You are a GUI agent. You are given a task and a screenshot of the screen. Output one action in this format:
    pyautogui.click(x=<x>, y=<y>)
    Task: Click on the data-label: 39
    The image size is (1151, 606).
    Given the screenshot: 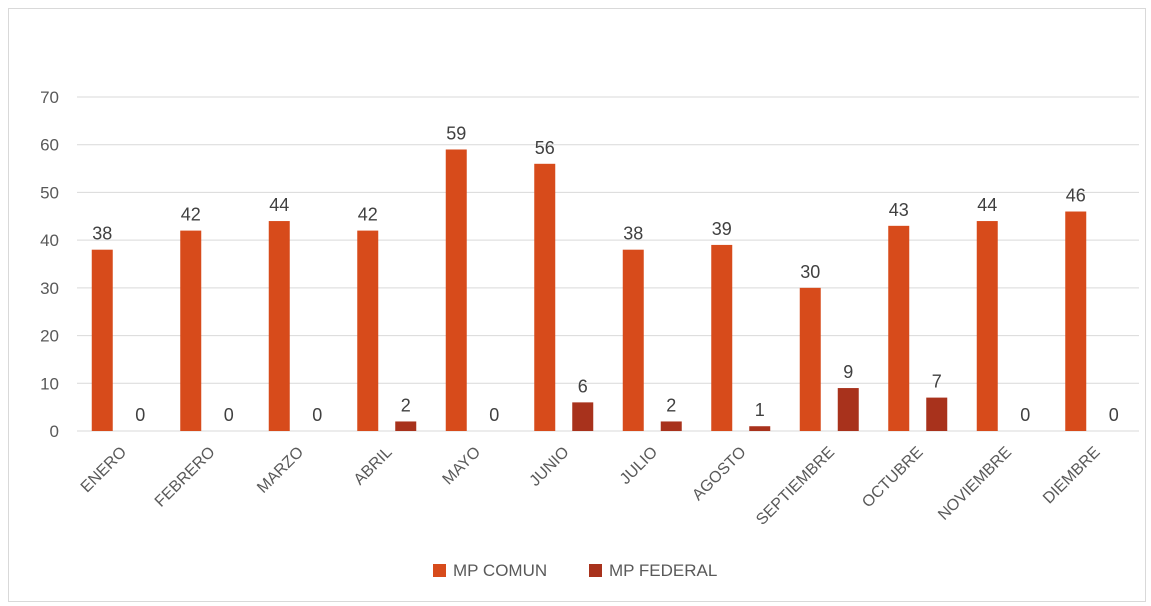 What is the action you would take?
    pyautogui.click(x=722, y=229)
    